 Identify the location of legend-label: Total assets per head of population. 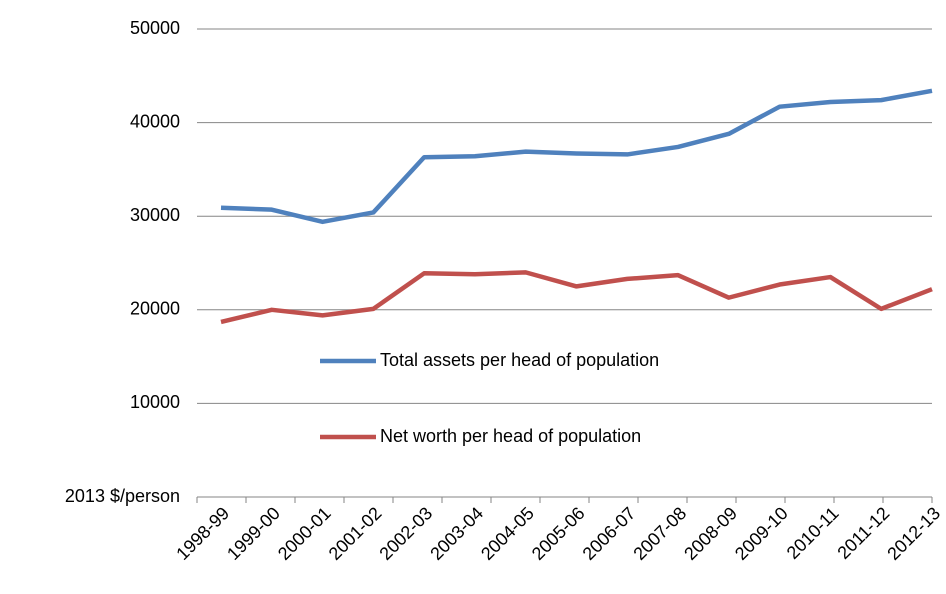
(519, 360).